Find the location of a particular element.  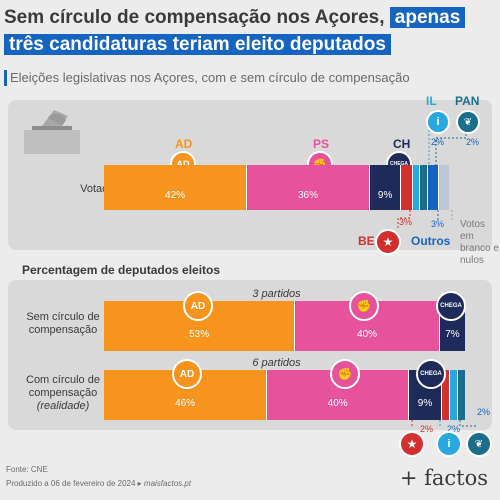

row-label-com-line-3: (realidade) is located at coordinates (63, 406).